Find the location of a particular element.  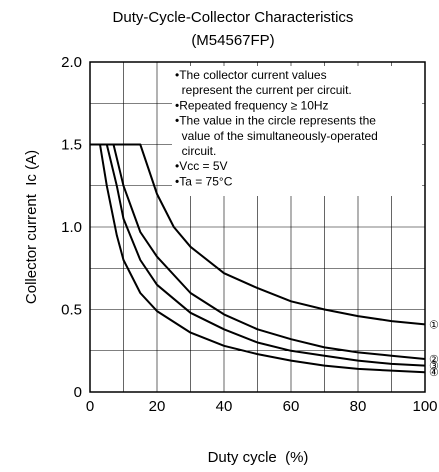

x-tick-label: 100 is located at coordinates (424, 406).